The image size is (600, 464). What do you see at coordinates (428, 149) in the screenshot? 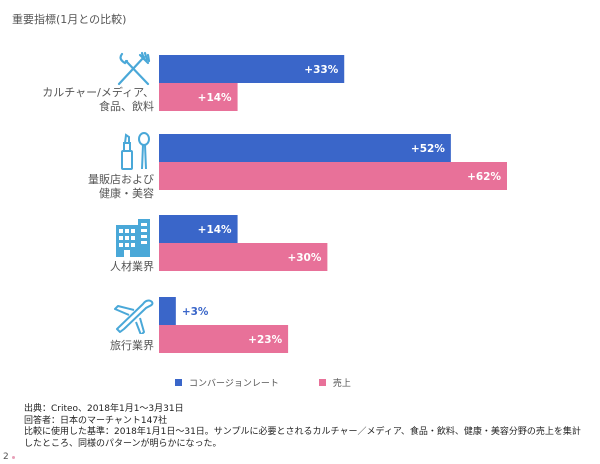
I see `data-label-conversion-1: +52%` at bounding box center [428, 149].